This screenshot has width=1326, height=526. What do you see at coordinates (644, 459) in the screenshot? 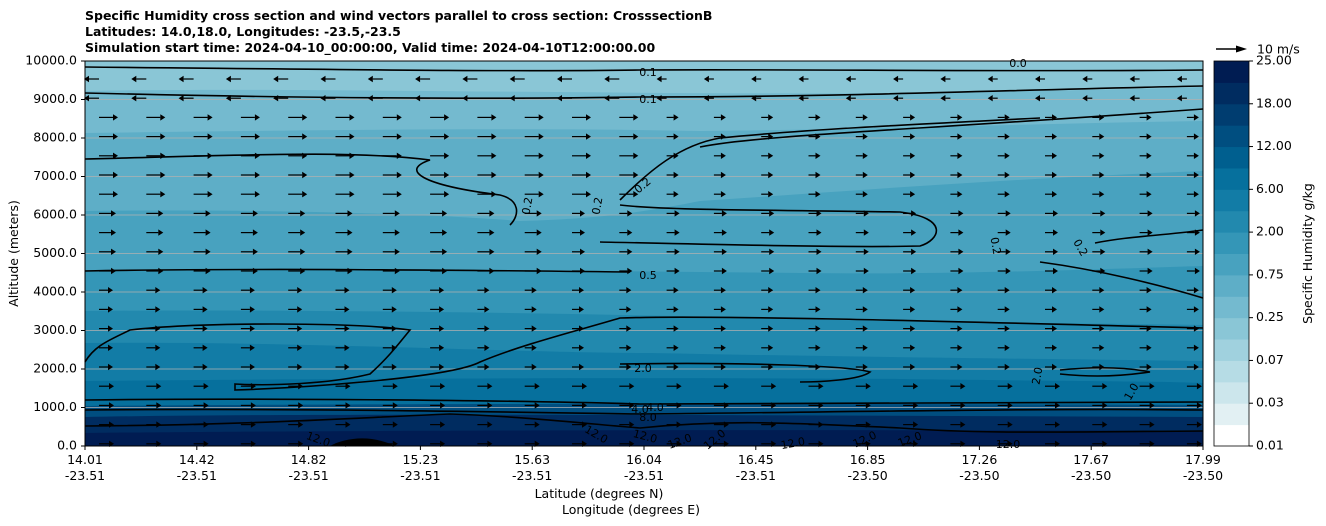
I see `x-tick-lat-5: 16.04` at bounding box center [644, 459].